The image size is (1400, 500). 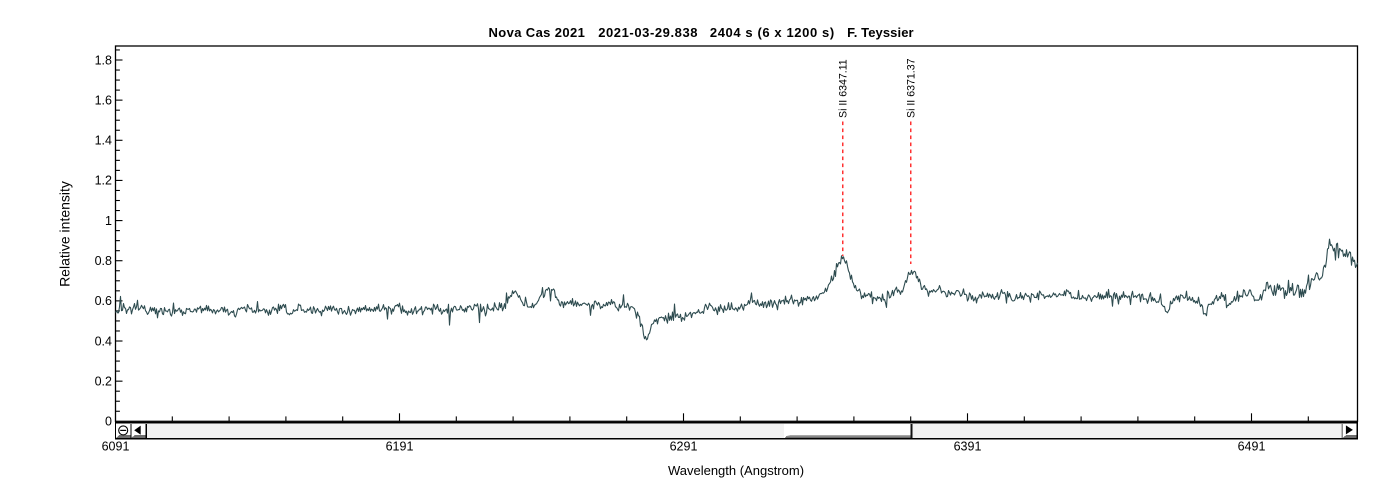 I want to click on svg-text: Wavelength (Angstrom), so click(x=736, y=470).